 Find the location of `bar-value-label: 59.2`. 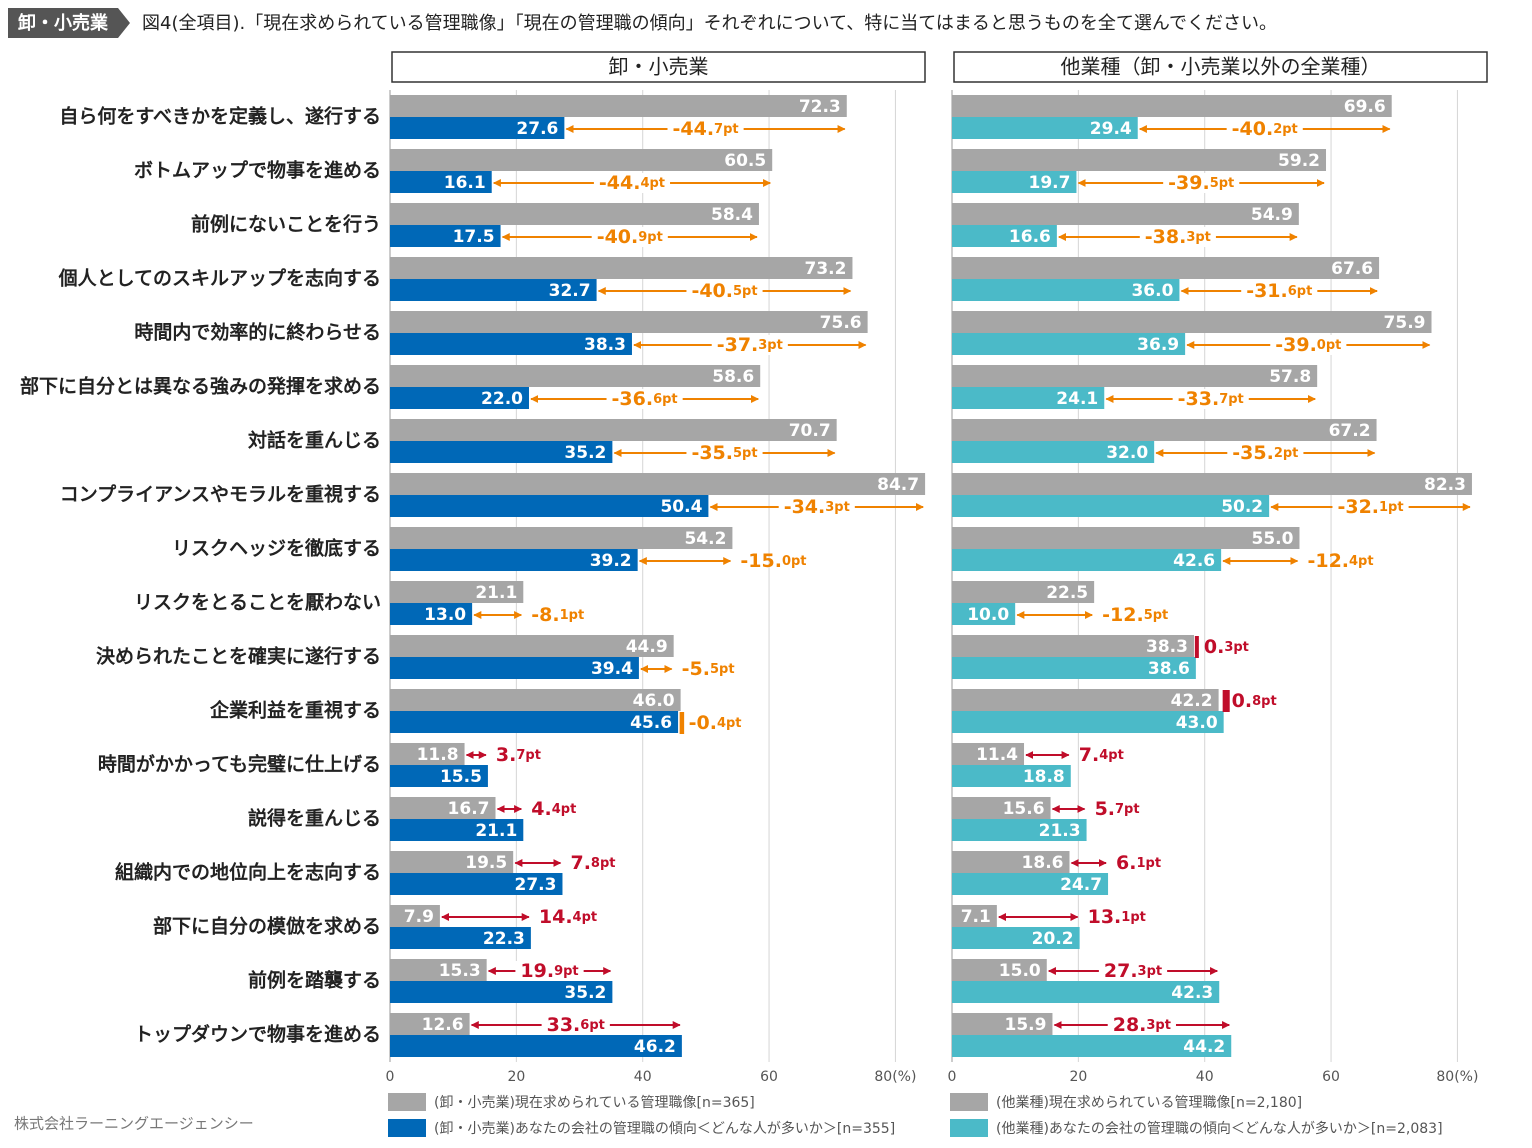

bar-value-label: 59.2 is located at coordinates (1299, 161).